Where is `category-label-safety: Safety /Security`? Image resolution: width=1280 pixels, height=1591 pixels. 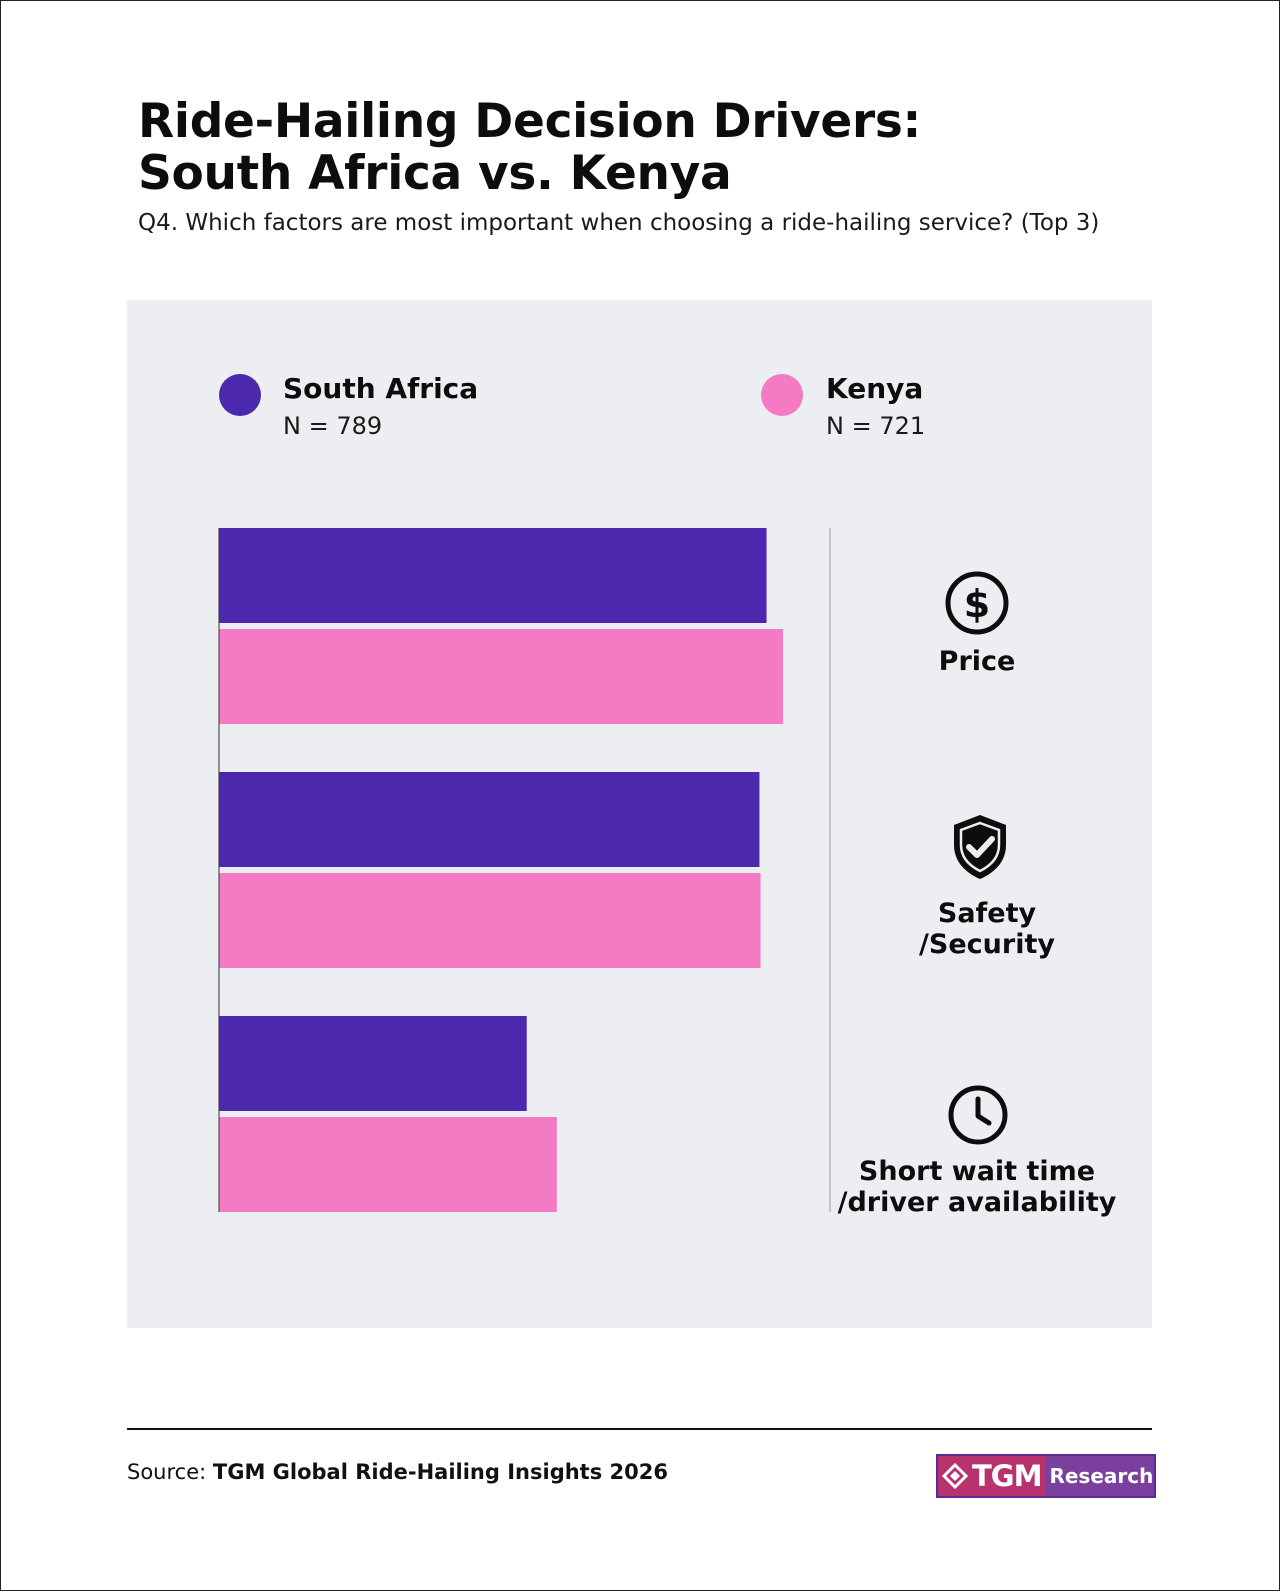
category-label-safety: Safety /Security is located at coordinates (987, 929).